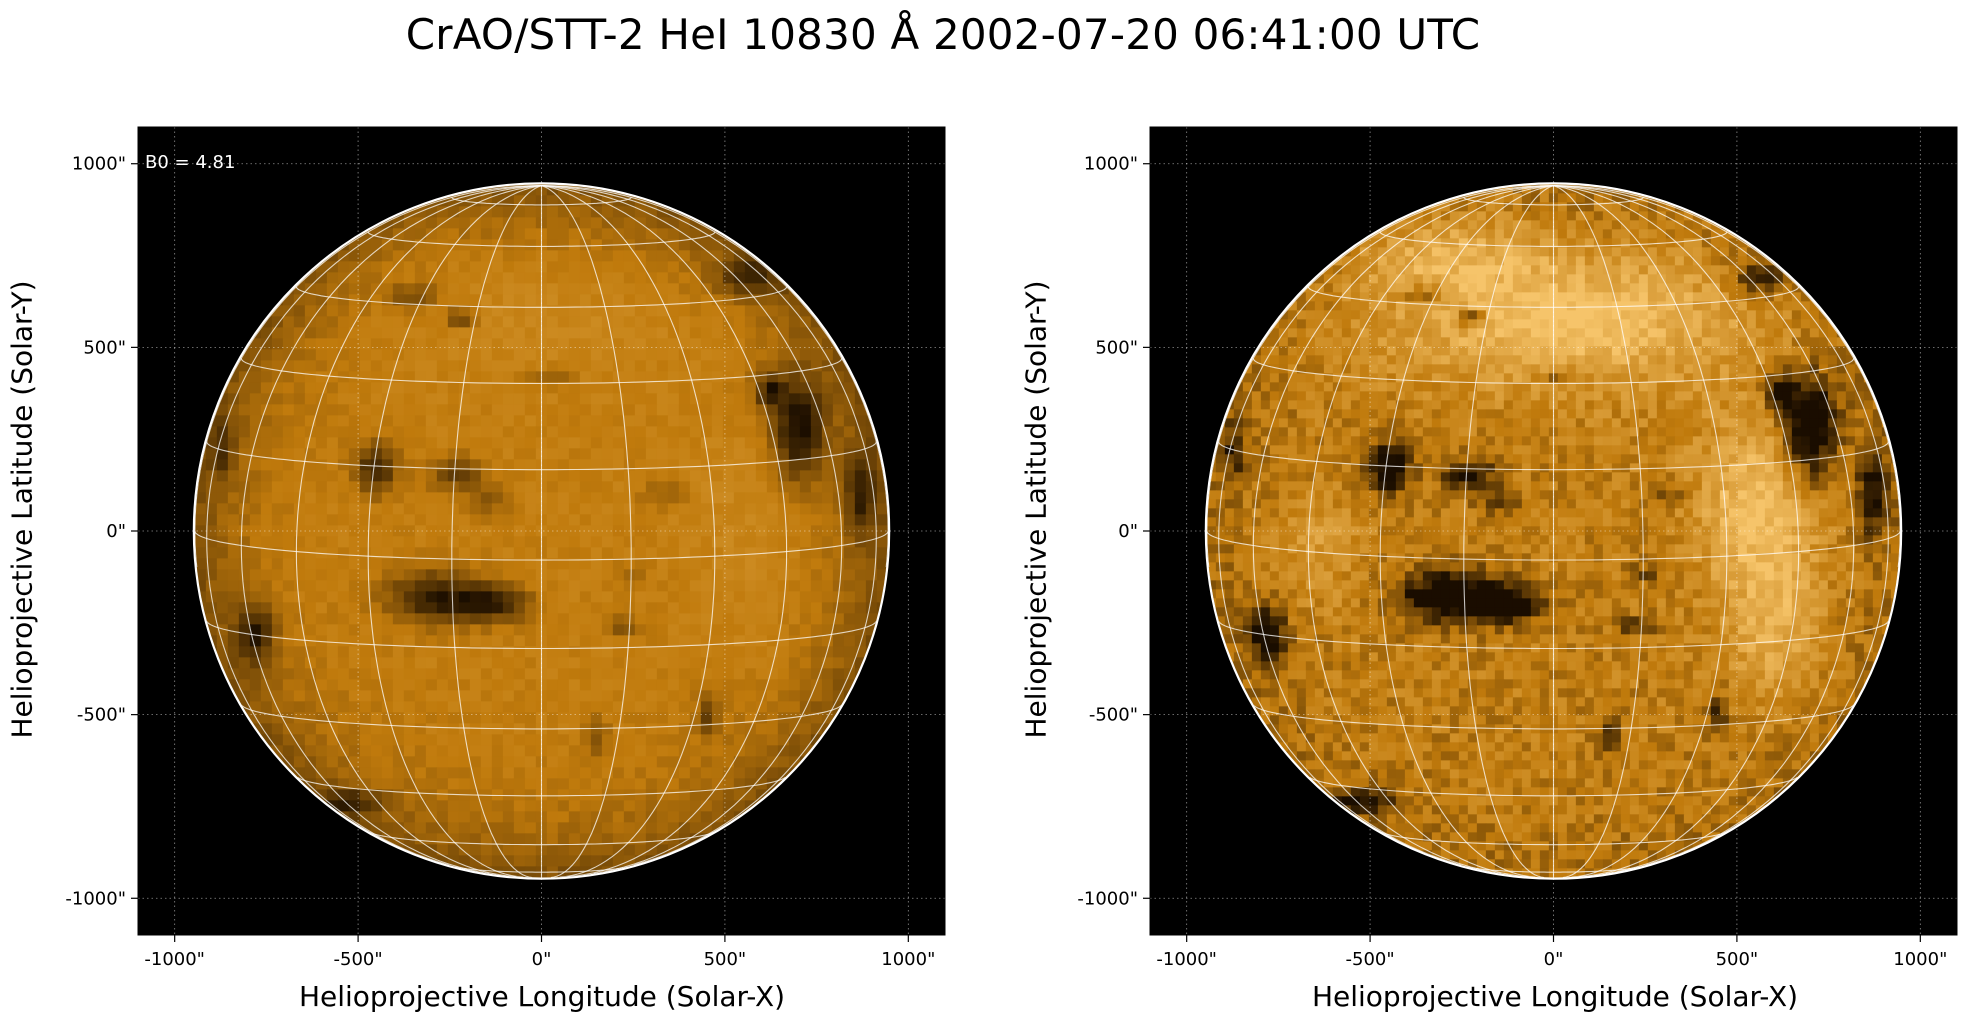  Describe the element at coordinates (1036, 509) in the screenshot. I see `right-y-axis-label: Helioprojective Latitude (Solar-Y)` at that location.